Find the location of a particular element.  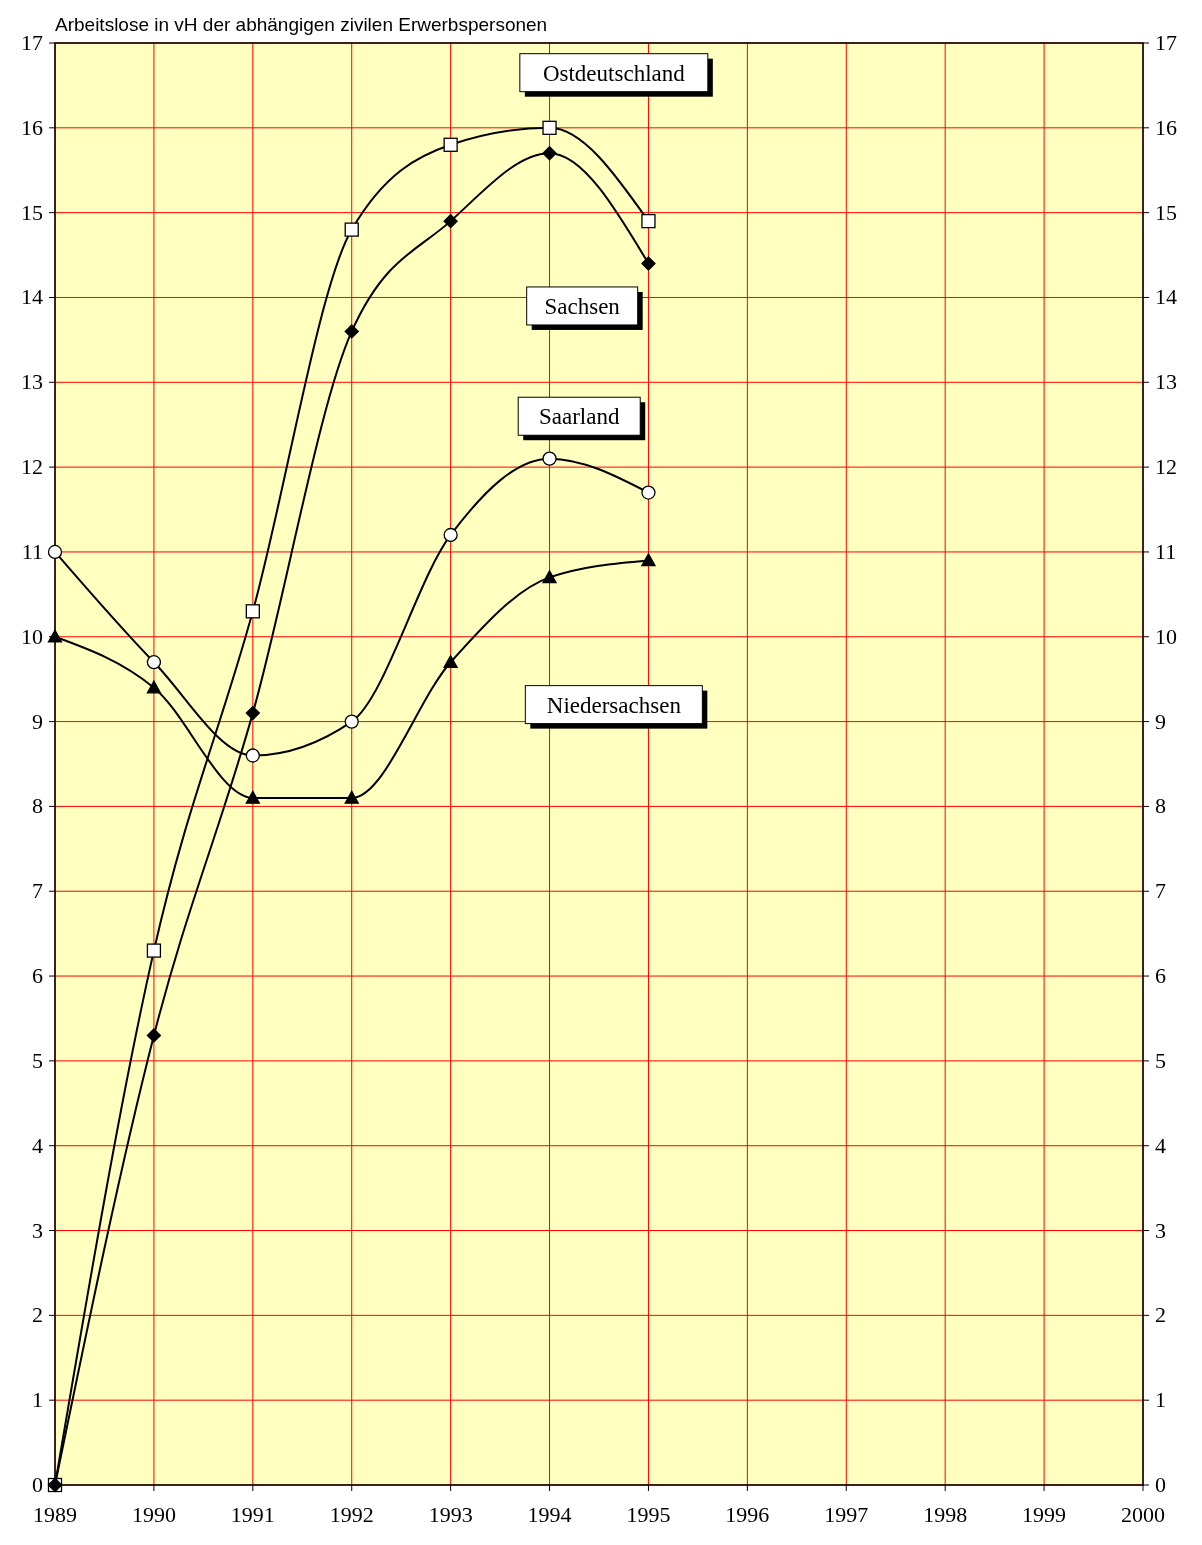

y2-tick-label: 3 is located at coordinates (1160, 1230).